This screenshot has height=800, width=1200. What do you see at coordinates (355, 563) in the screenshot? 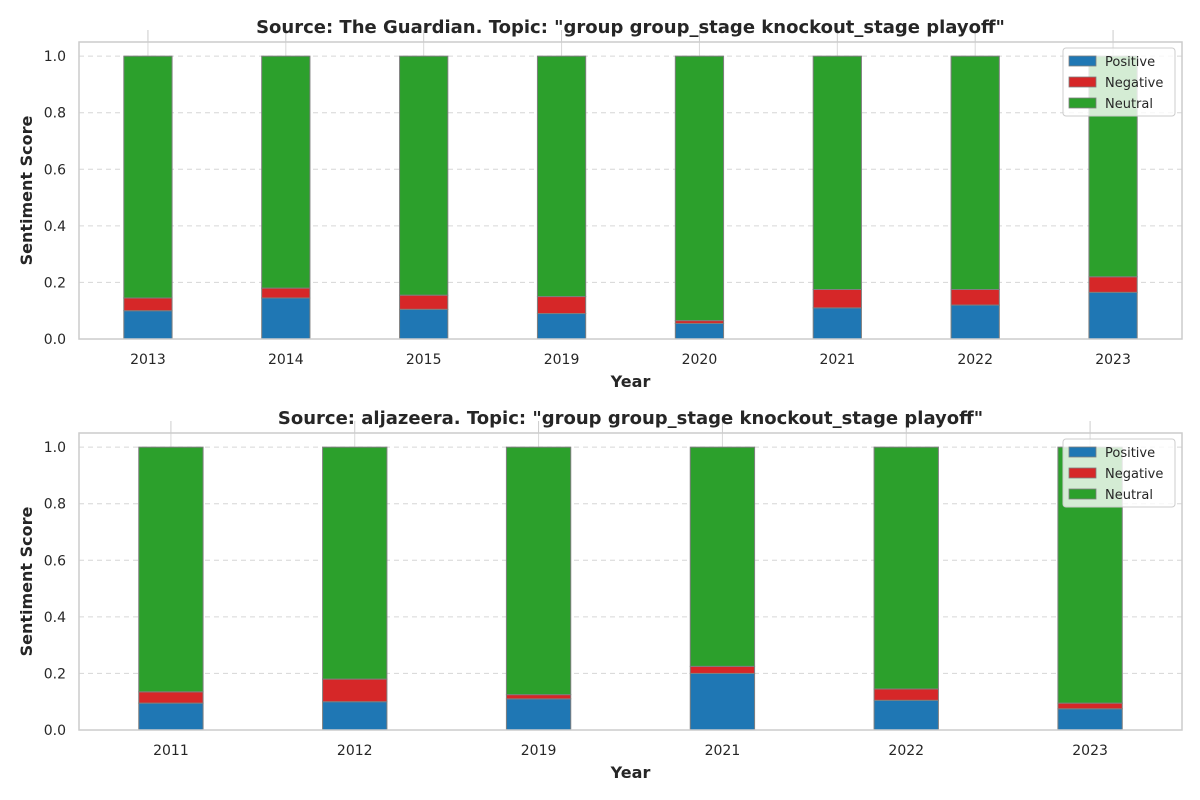
I see `bar-neutral-2012` at bounding box center [355, 563].